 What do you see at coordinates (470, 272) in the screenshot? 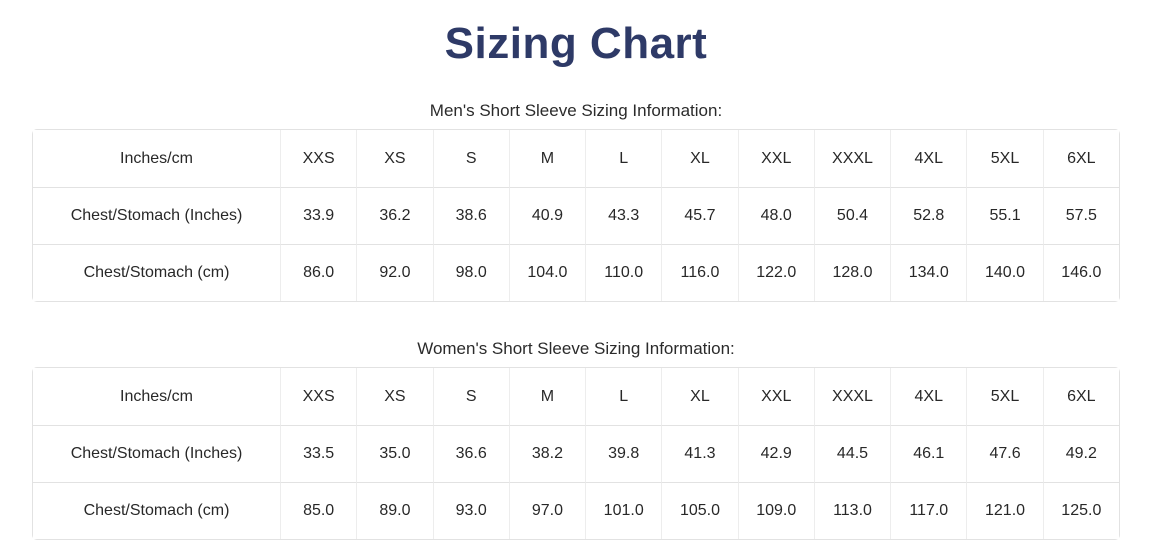
I see `measurement-cell: 98.0` at bounding box center [470, 272].